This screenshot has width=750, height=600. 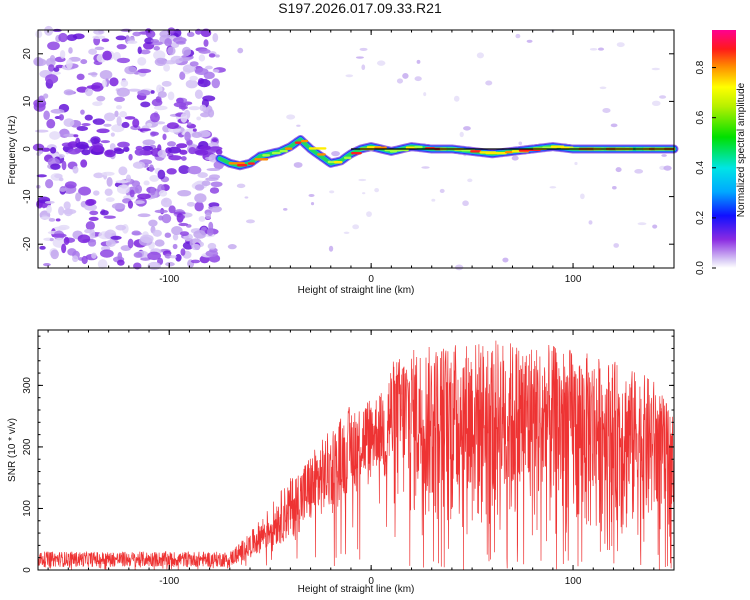 I want to click on snr-y-tick-label: 300, so click(x=27, y=385).